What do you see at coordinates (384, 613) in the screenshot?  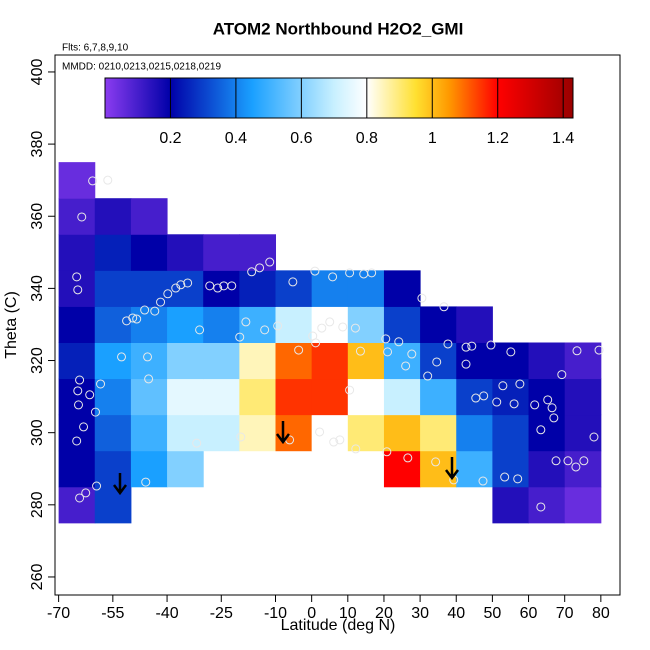 I see `x-tick-label: 20` at bounding box center [384, 613].